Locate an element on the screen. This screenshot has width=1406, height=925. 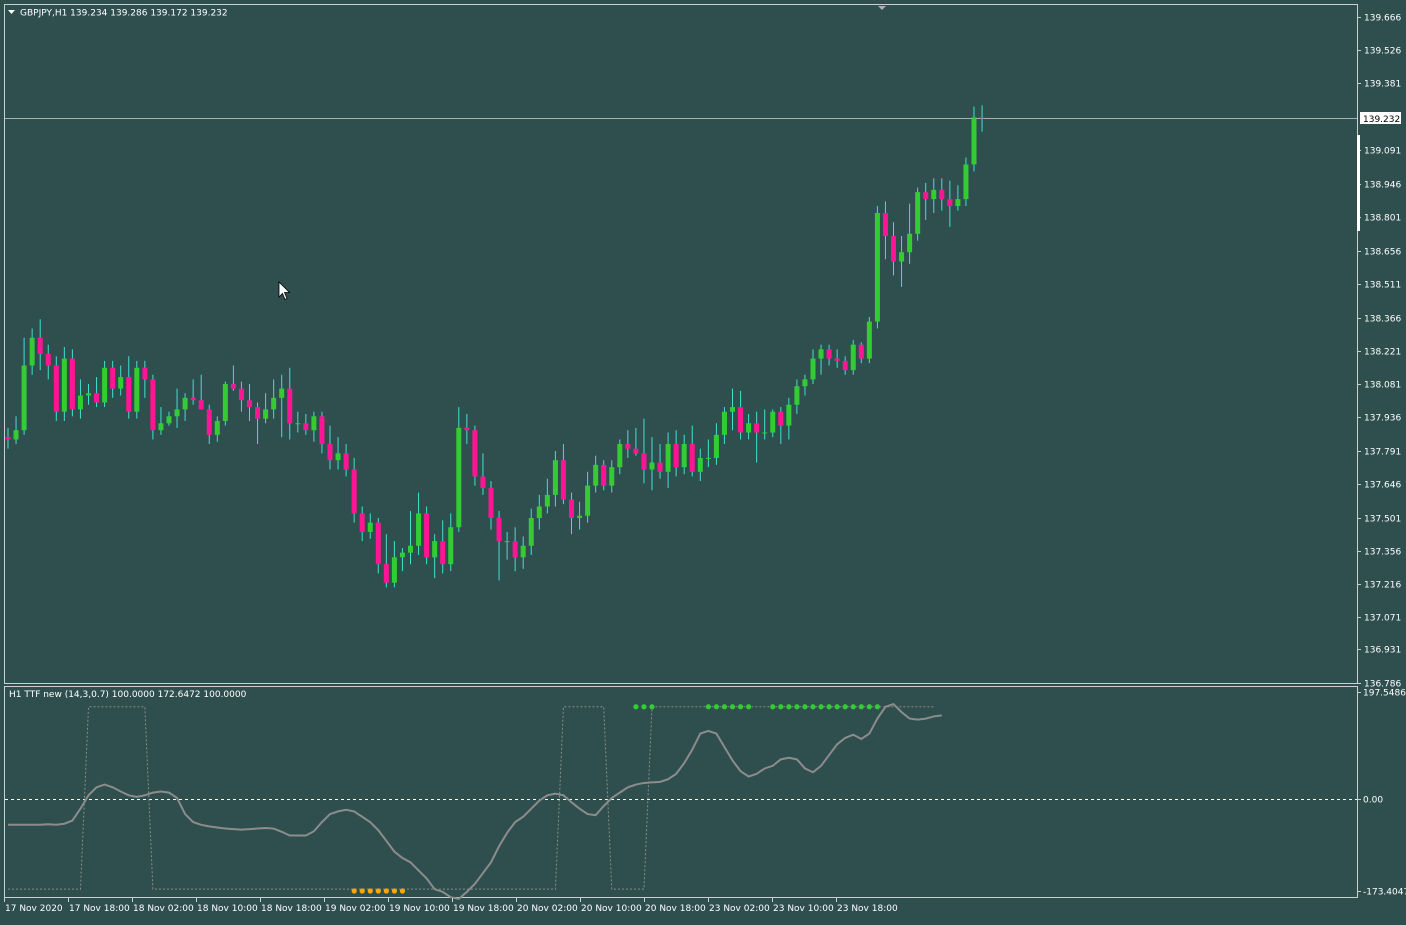
price-tick-label: 137.791 is located at coordinates (1382, 453).